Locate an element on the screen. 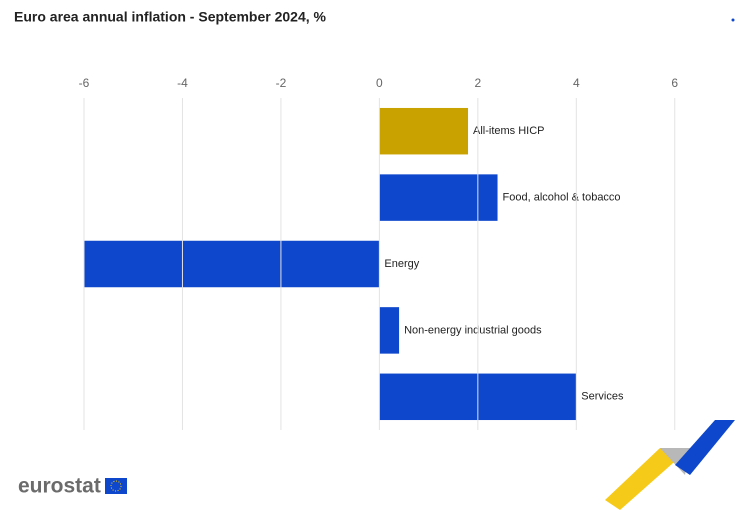  eu-stars is located at coordinates (116, 486).